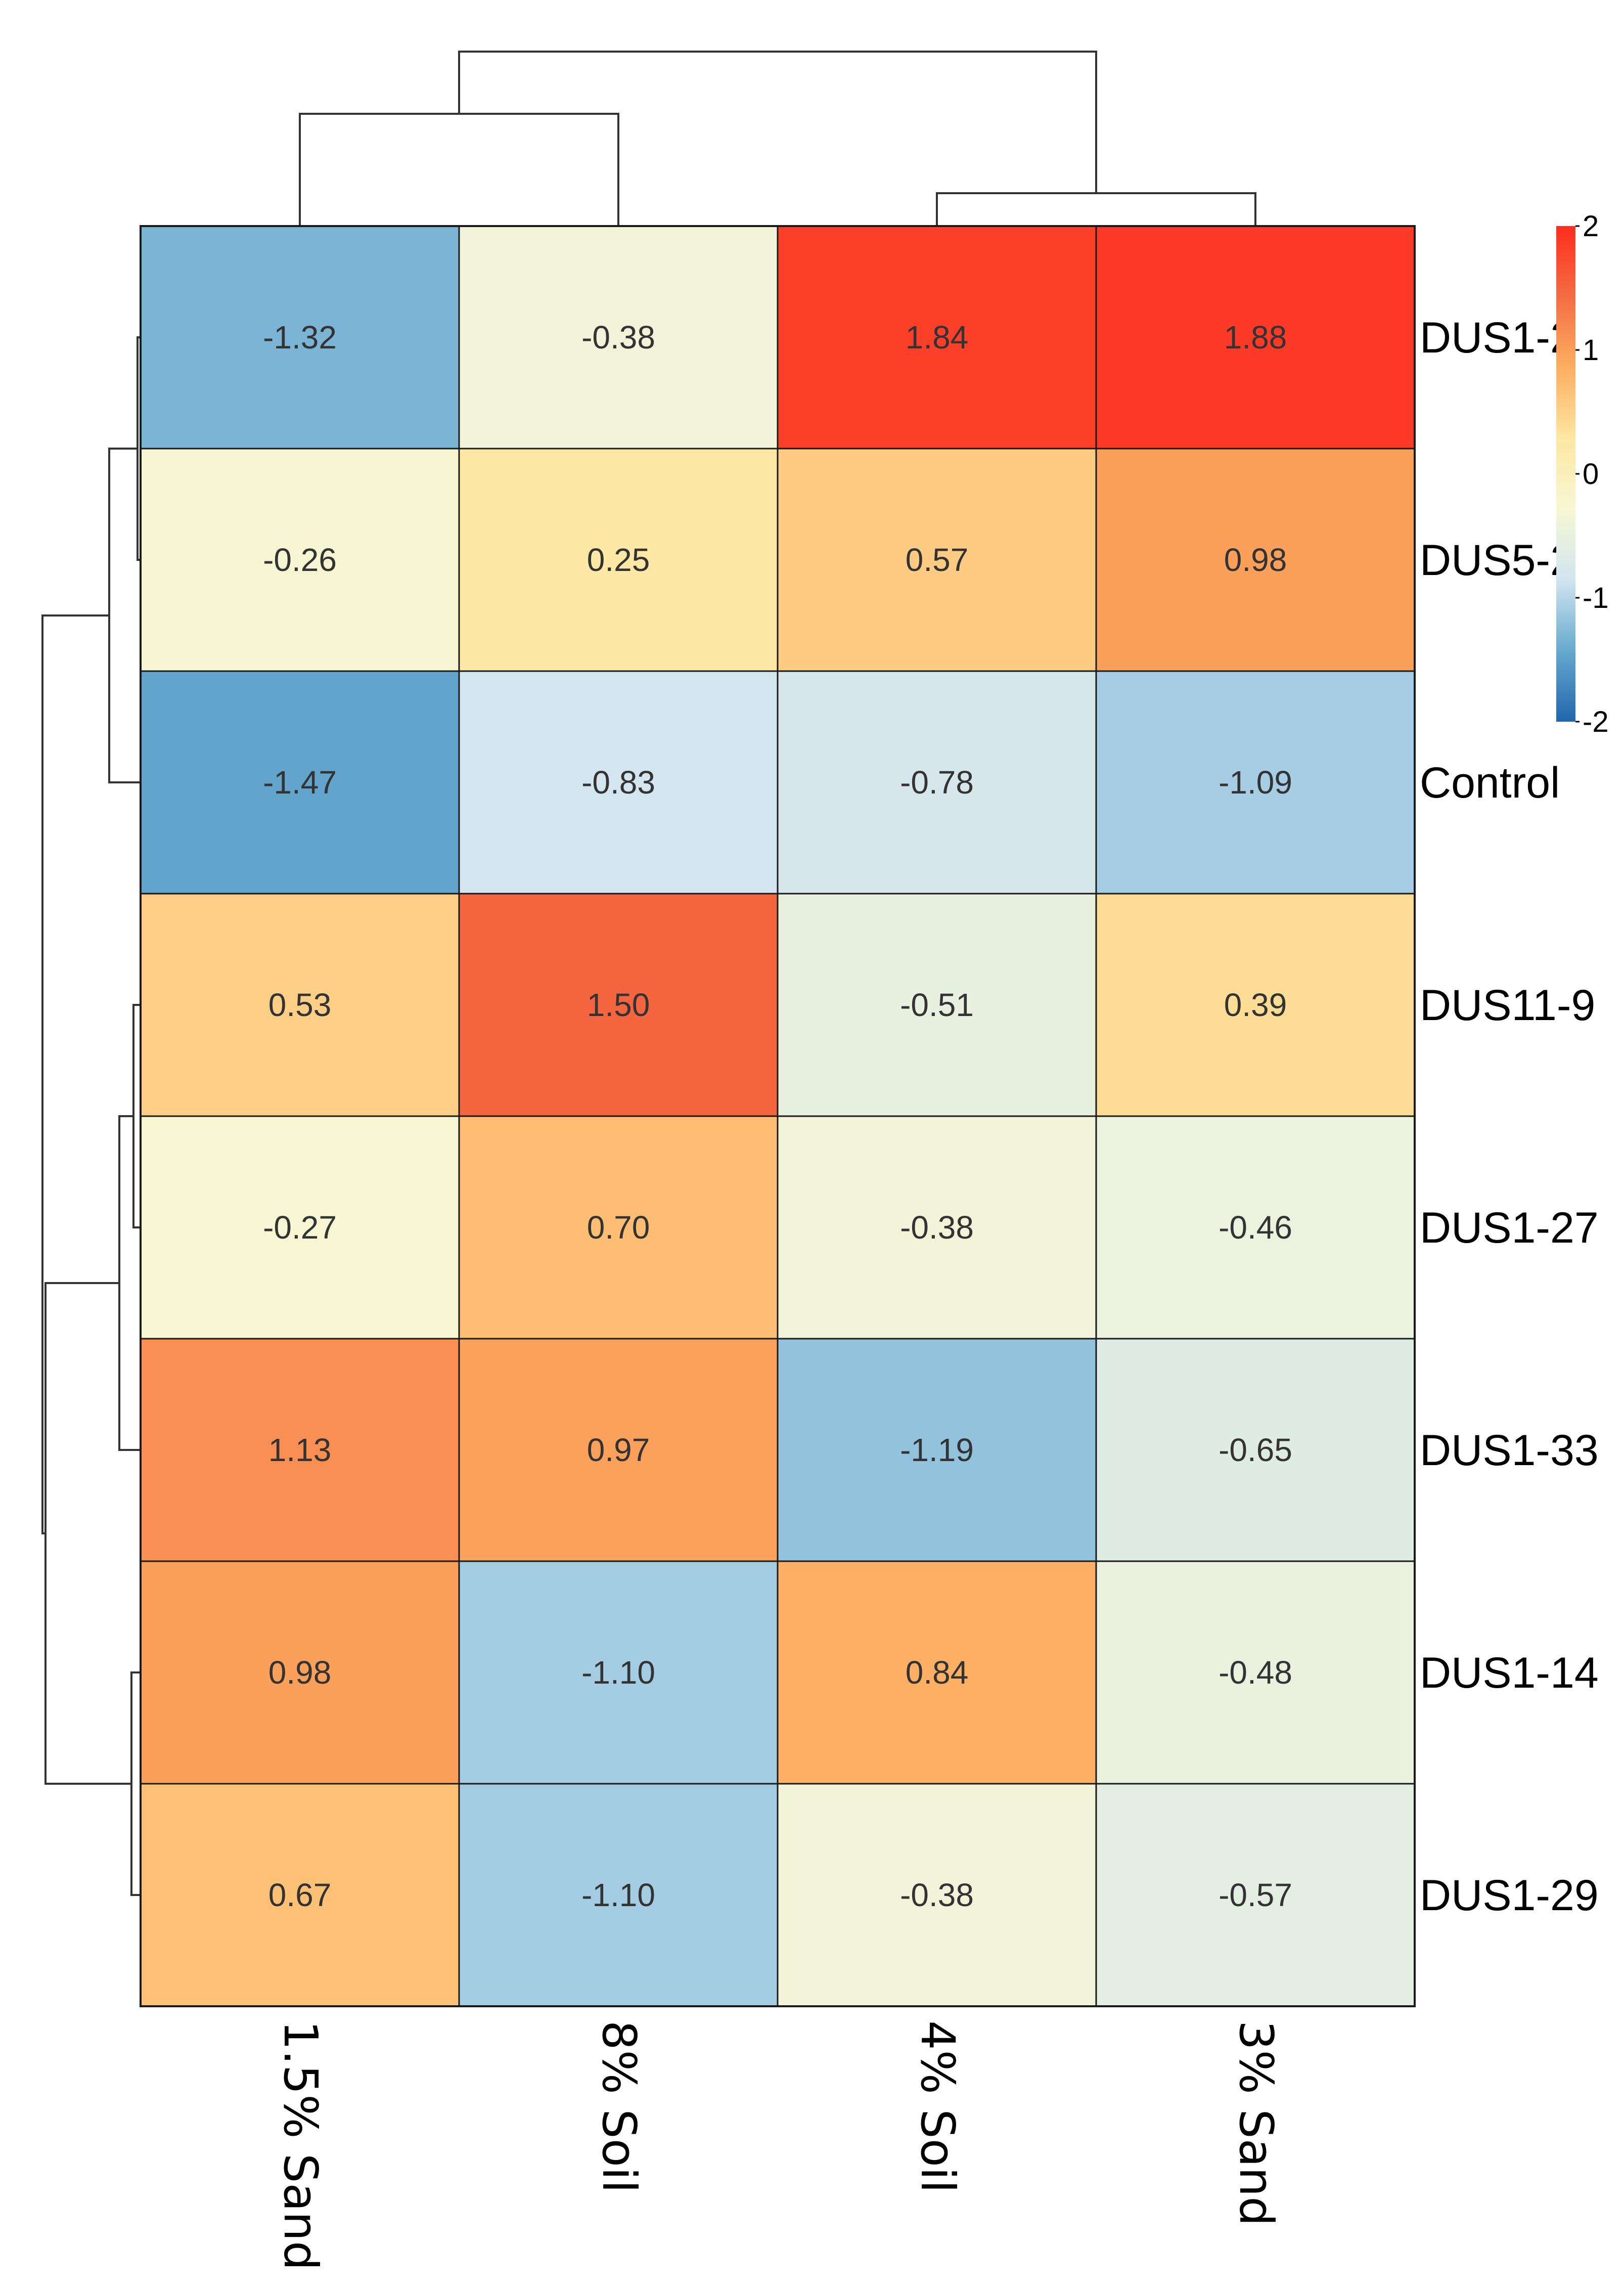 The width and height of the screenshot is (1624, 2292). I want to click on heatmap-cell-dus11-9-4pct-soil, so click(937, 1005).